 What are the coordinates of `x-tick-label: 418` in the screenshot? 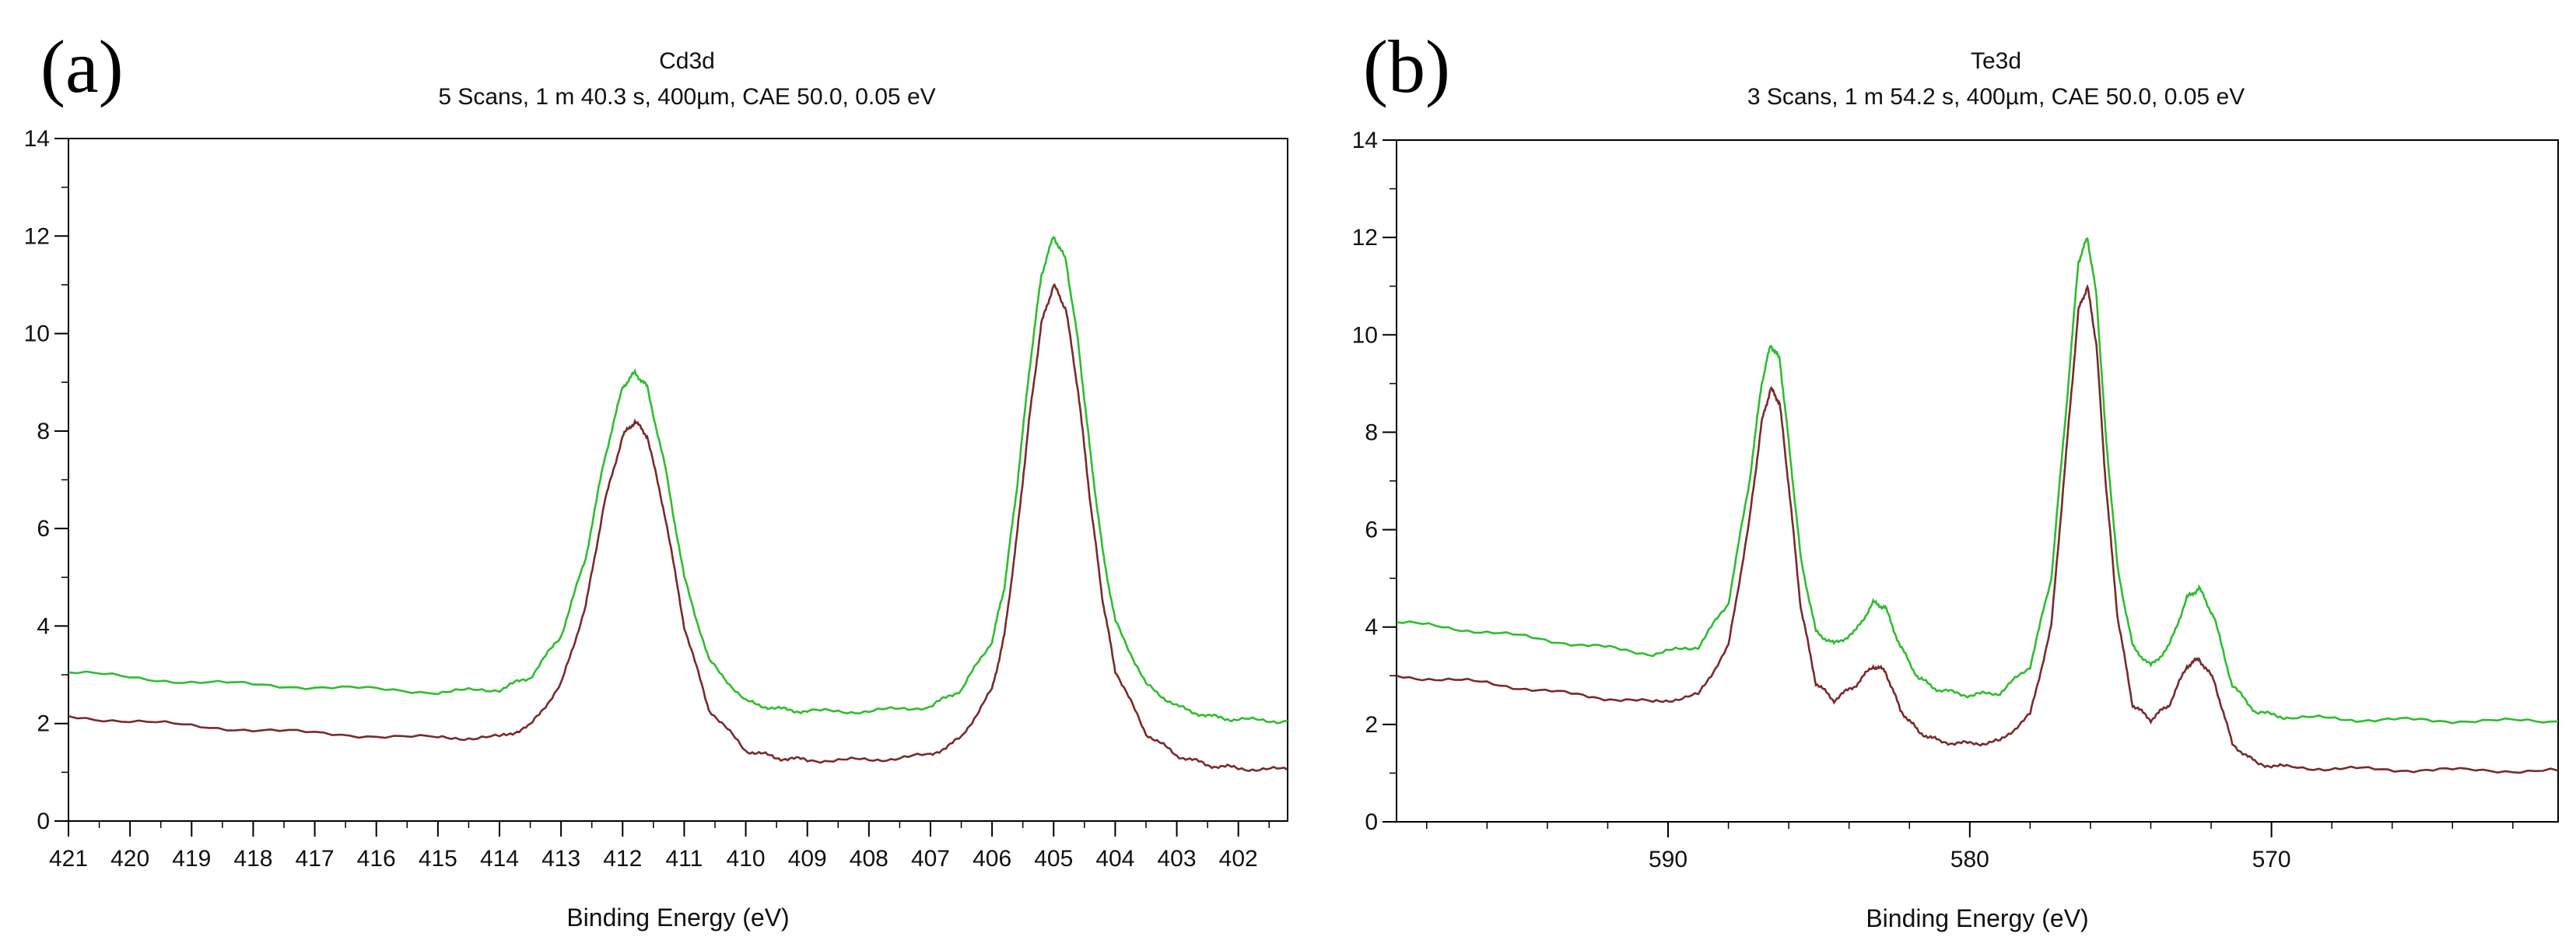 It's located at (253, 859).